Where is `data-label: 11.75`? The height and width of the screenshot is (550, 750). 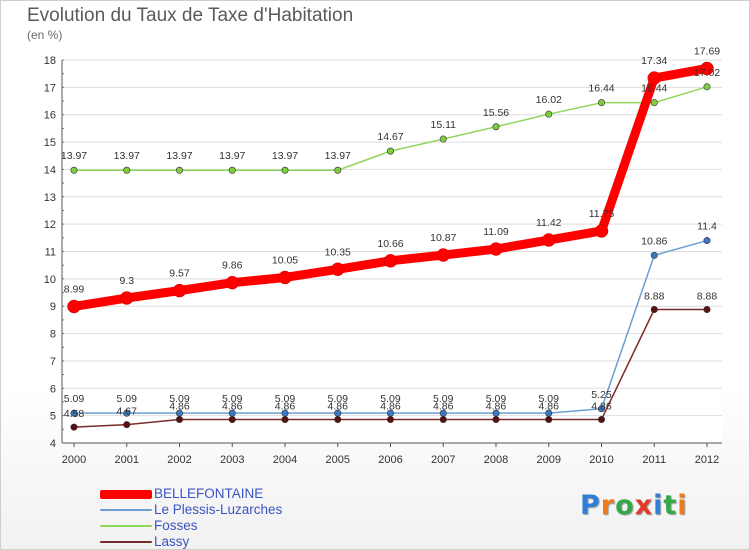
data-label: 11.75 is located at coordinates (602, 214).